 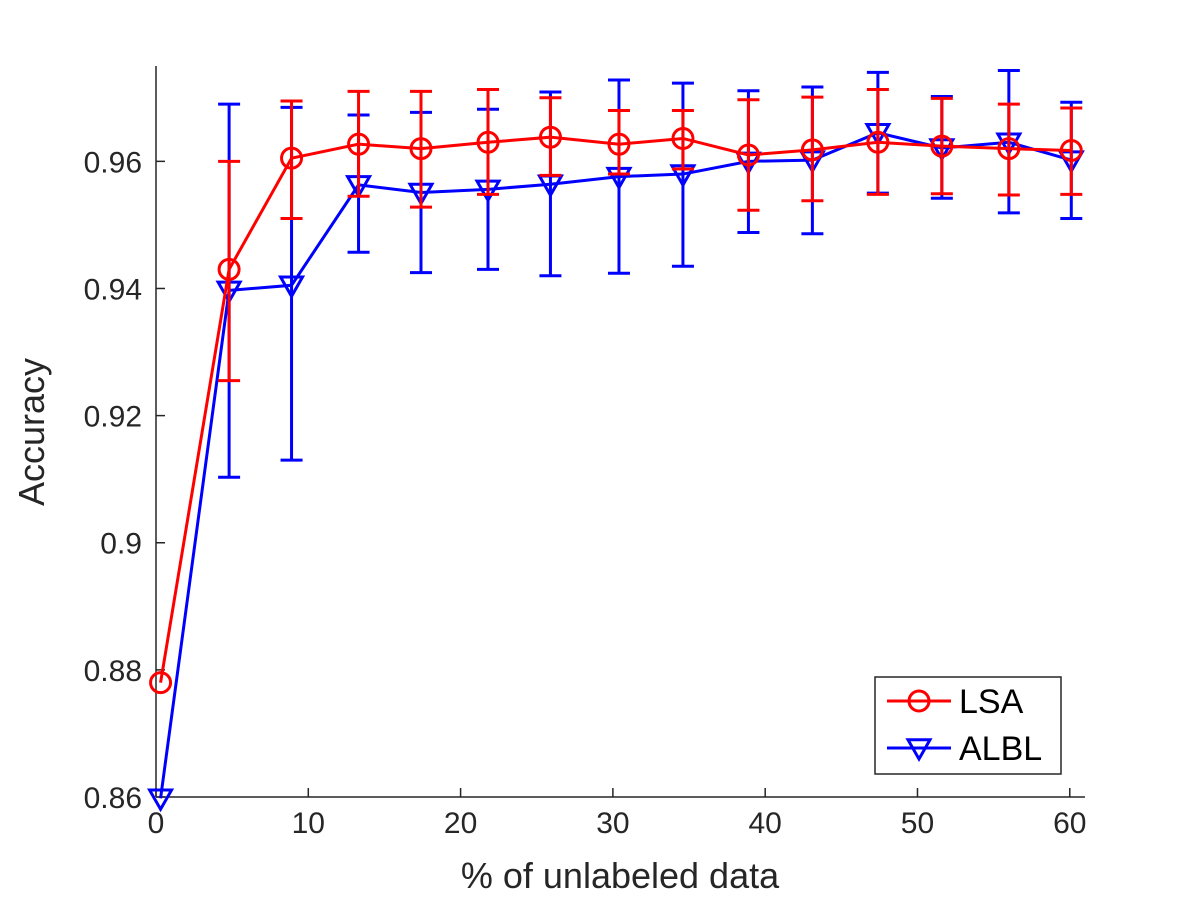 I want to click on x-tick-label: 30, so click(x=612, y=823).